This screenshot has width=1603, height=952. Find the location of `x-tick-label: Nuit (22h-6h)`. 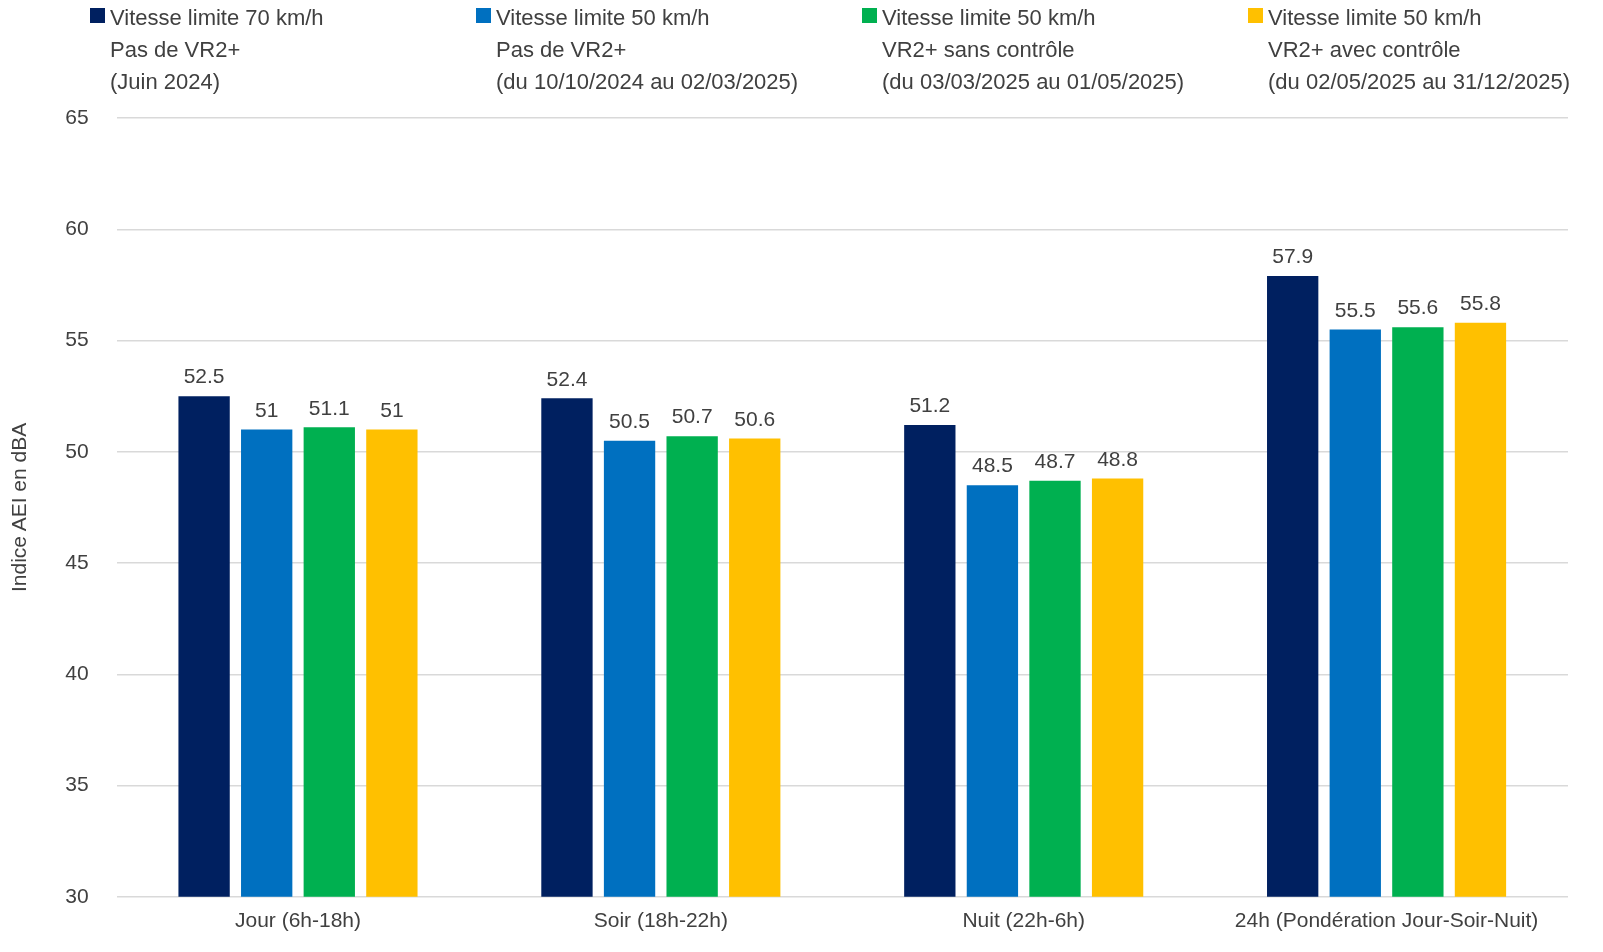

x-tick-label: Nuit (22h-6h) is located at coordinates (1023, 920).